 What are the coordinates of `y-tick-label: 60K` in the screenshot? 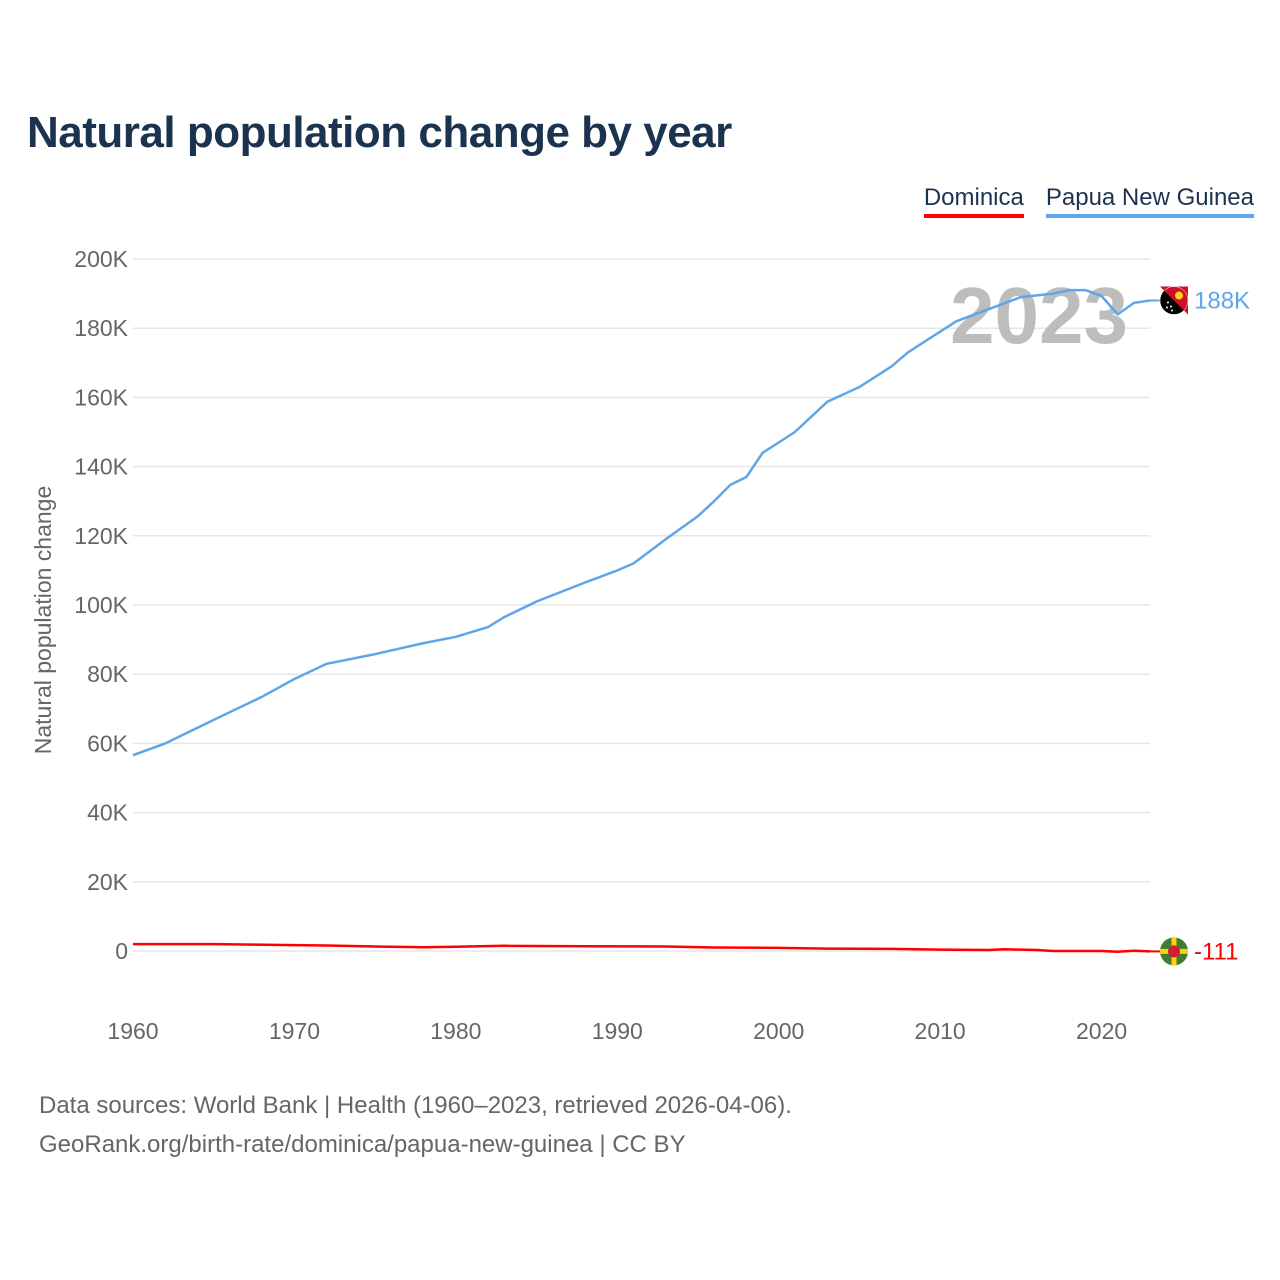 It's located at (108, 743).